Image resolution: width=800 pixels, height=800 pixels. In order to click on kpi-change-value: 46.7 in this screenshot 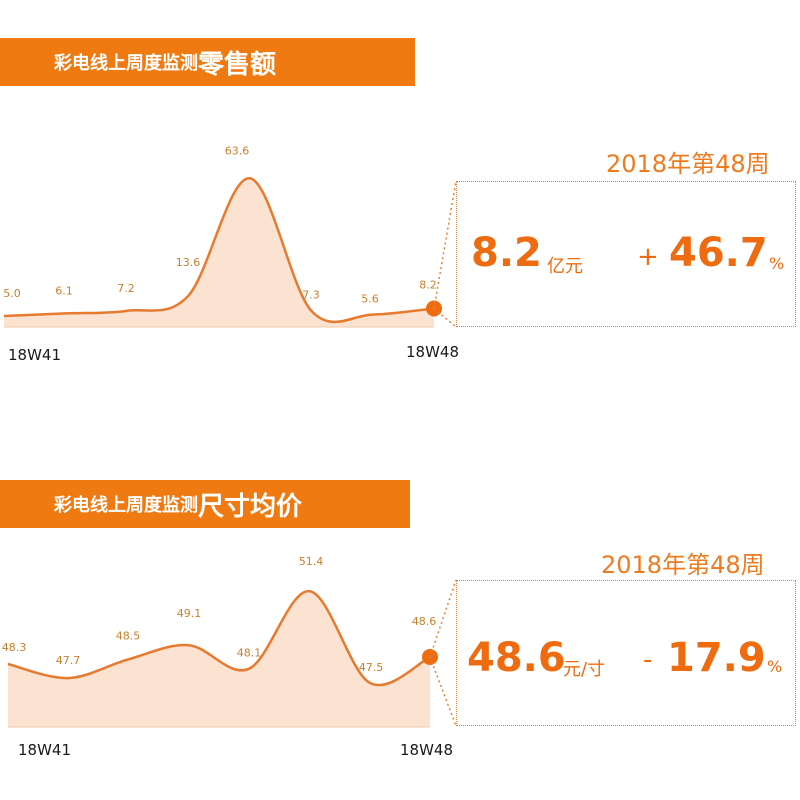, I will do `click(718, 253)`.